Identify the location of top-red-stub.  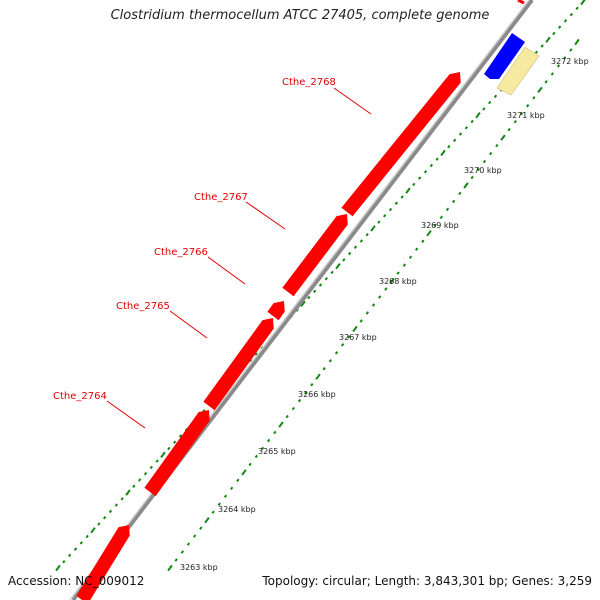
(521, 2).